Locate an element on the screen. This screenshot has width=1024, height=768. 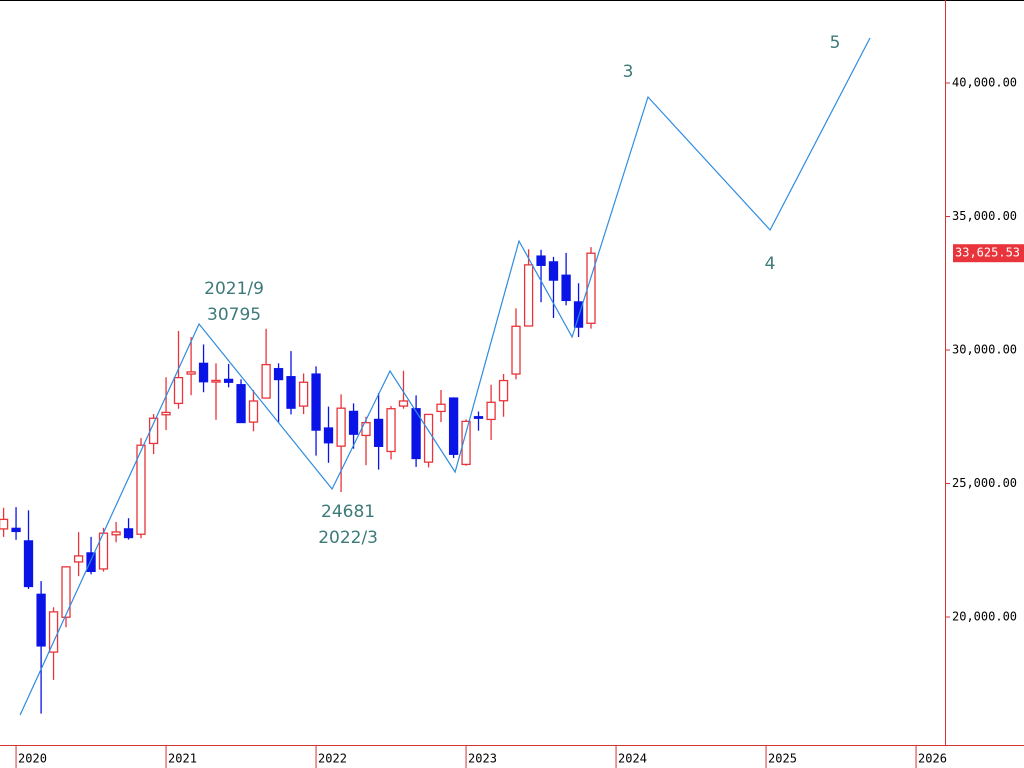
x-tick-label: 2020 is located at coordinates (32, 759).